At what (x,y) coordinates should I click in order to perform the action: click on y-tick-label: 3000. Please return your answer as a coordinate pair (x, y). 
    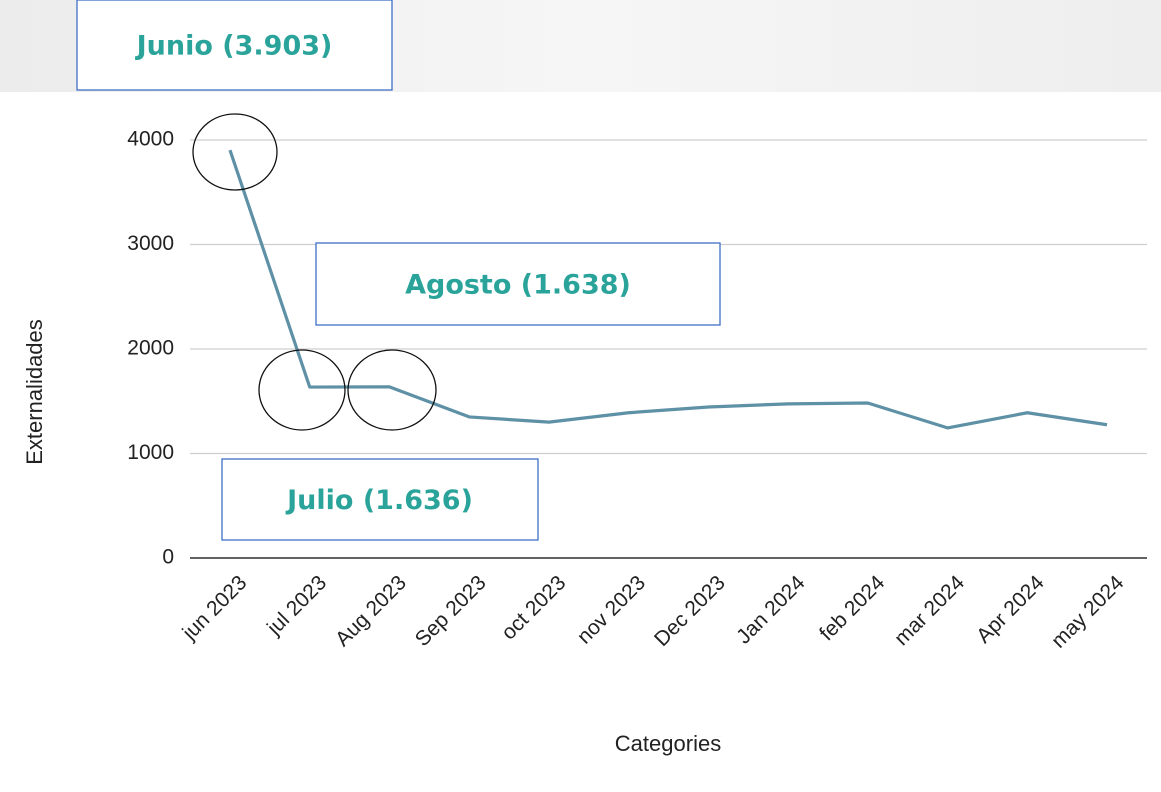
    Looking at the image, I should click on (150, 243).